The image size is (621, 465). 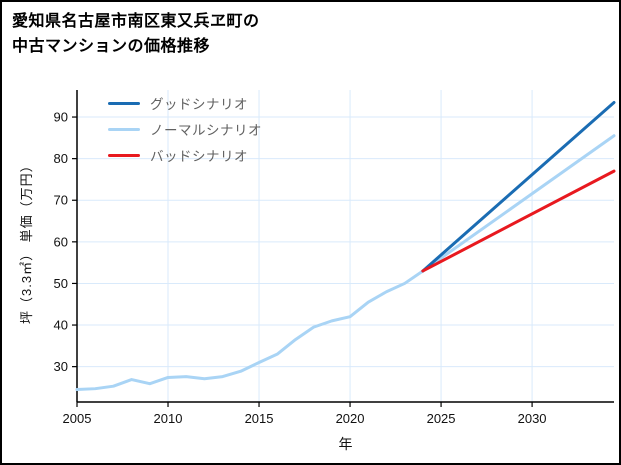 What do you see at coordinates (61, 241) in the screenshot?
I see `y-tick-label: 60` at bounding box center [61, 241].